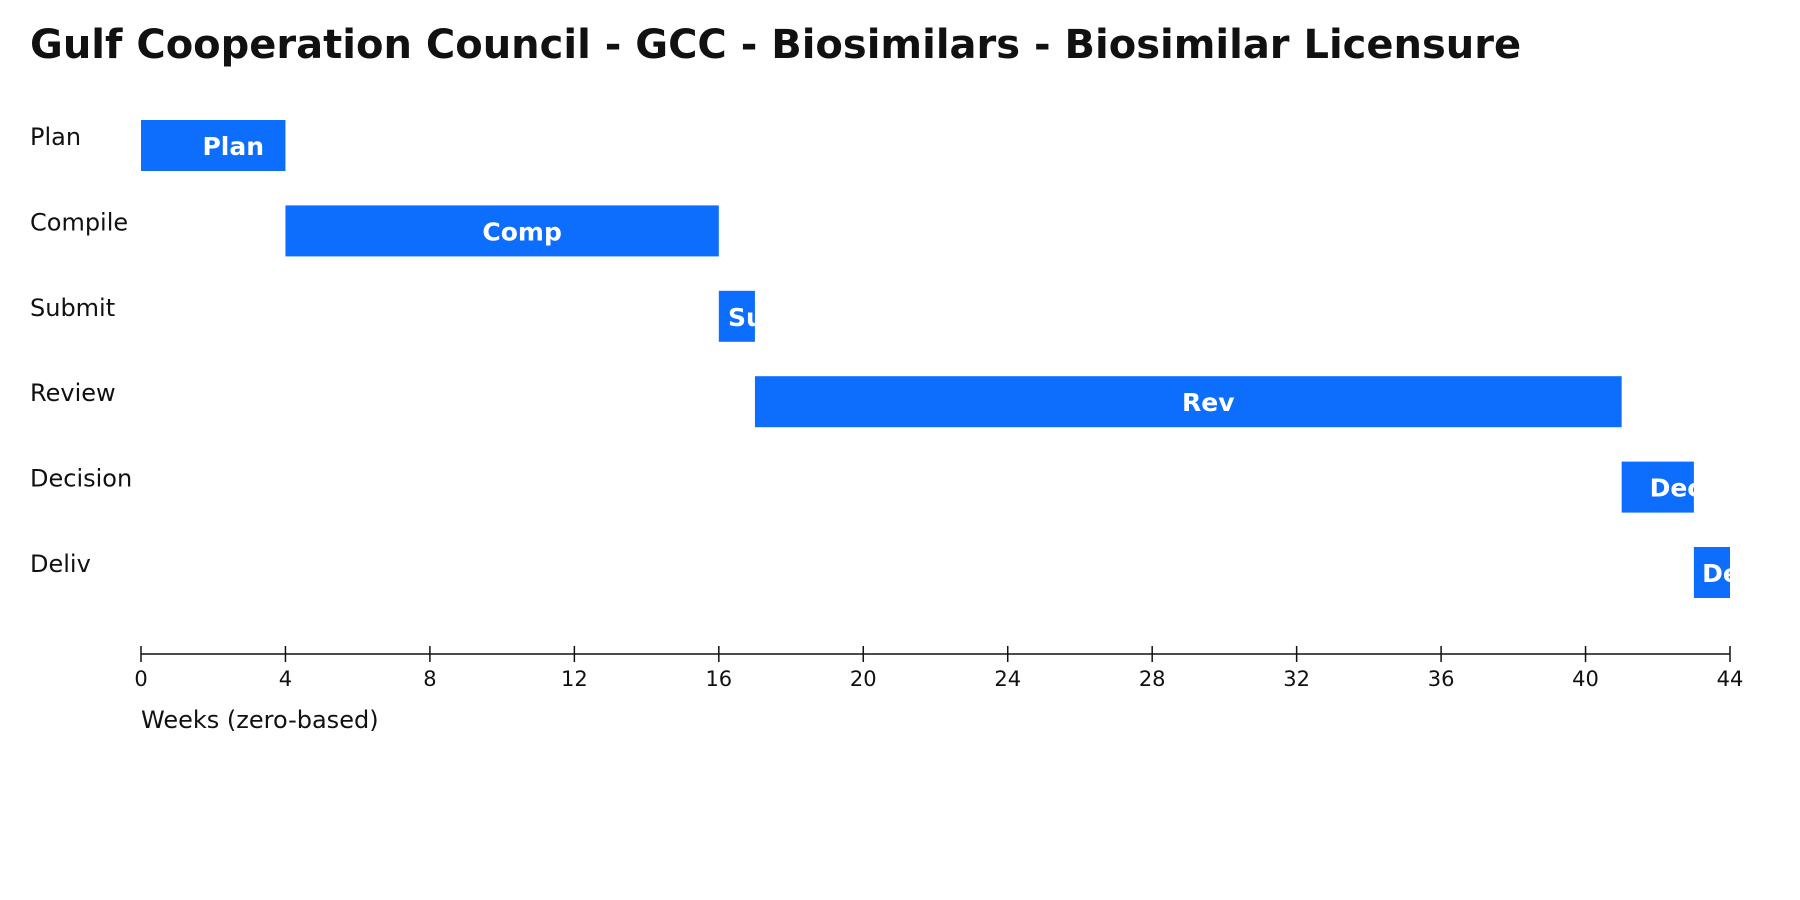 This screenshot has height=900, width=1800. Describe the element at coordinates (233, 146) in the screenshot. I see `bar-label: Plan` at that location.